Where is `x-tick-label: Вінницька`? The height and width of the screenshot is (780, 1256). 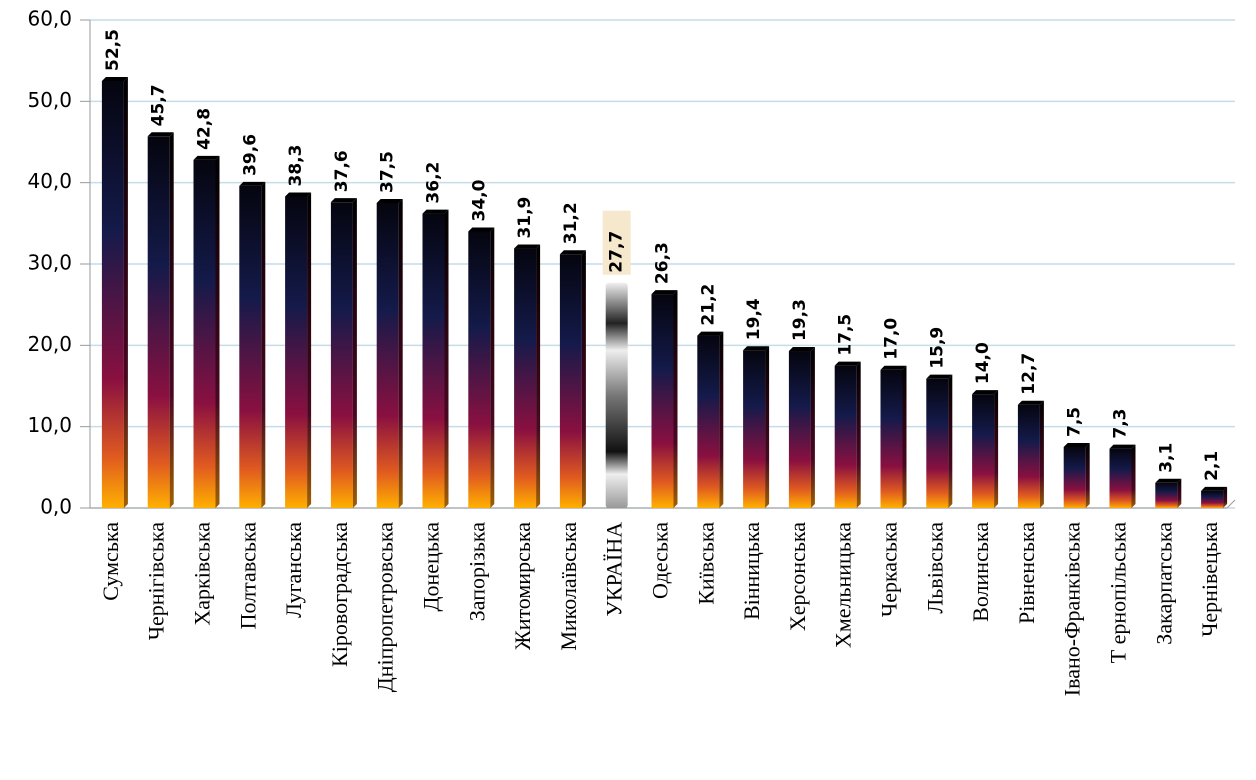 x-tick-label: Вінницька is located at coordinates (751, 571).